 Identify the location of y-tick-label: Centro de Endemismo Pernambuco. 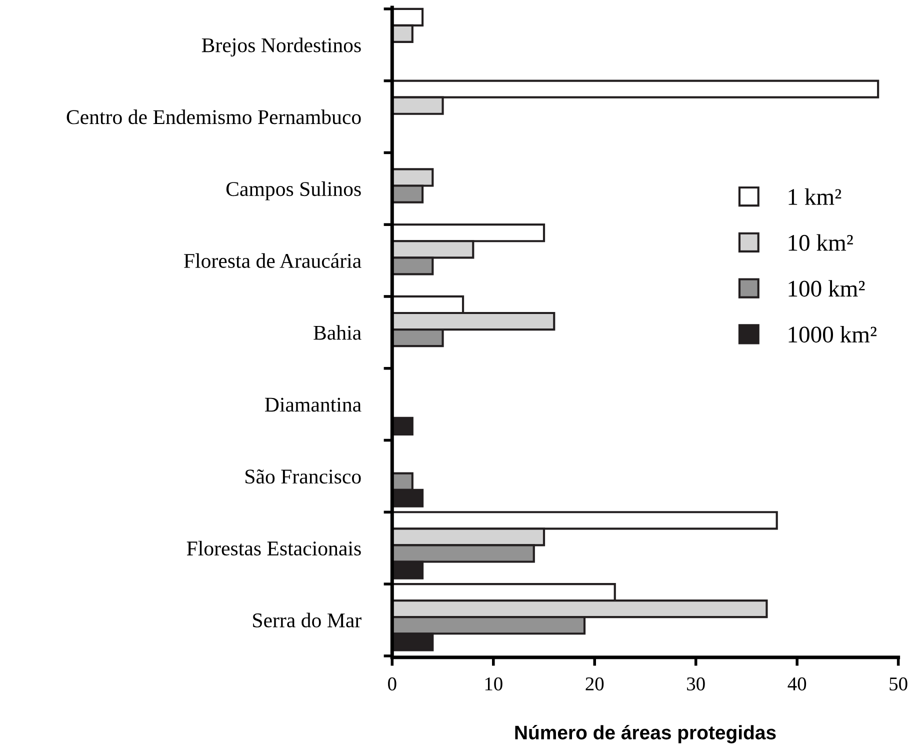
(213, 117).